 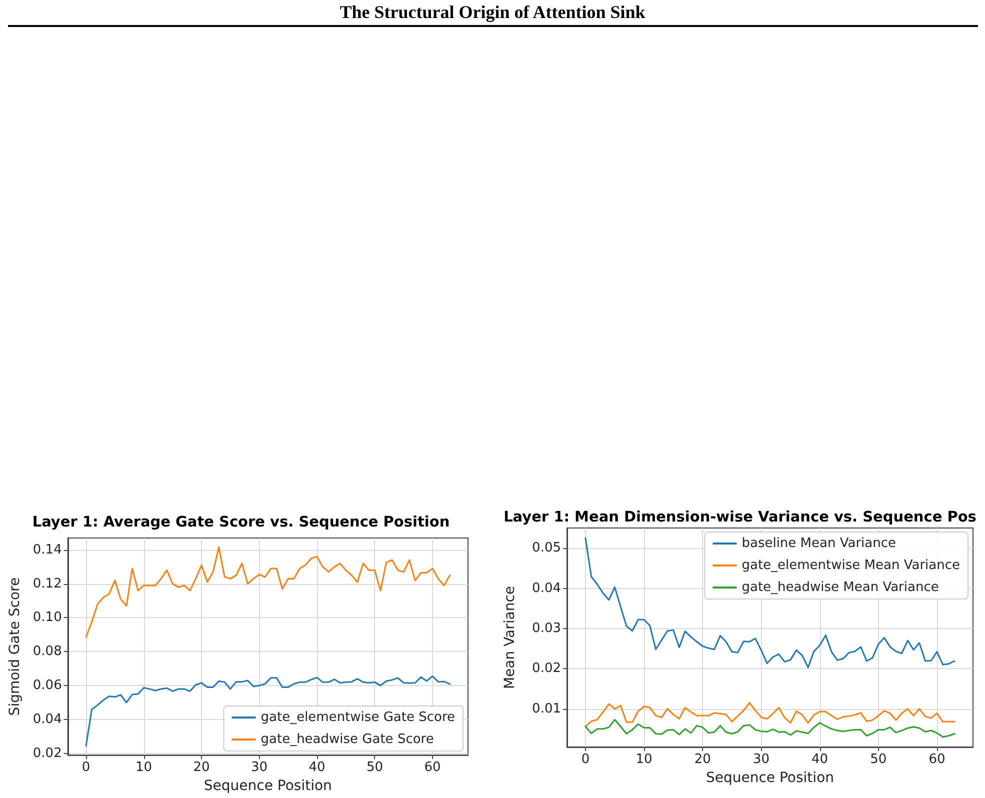 I want to click on y-axis-title: Mean Variance, so click(x=510, y=638).